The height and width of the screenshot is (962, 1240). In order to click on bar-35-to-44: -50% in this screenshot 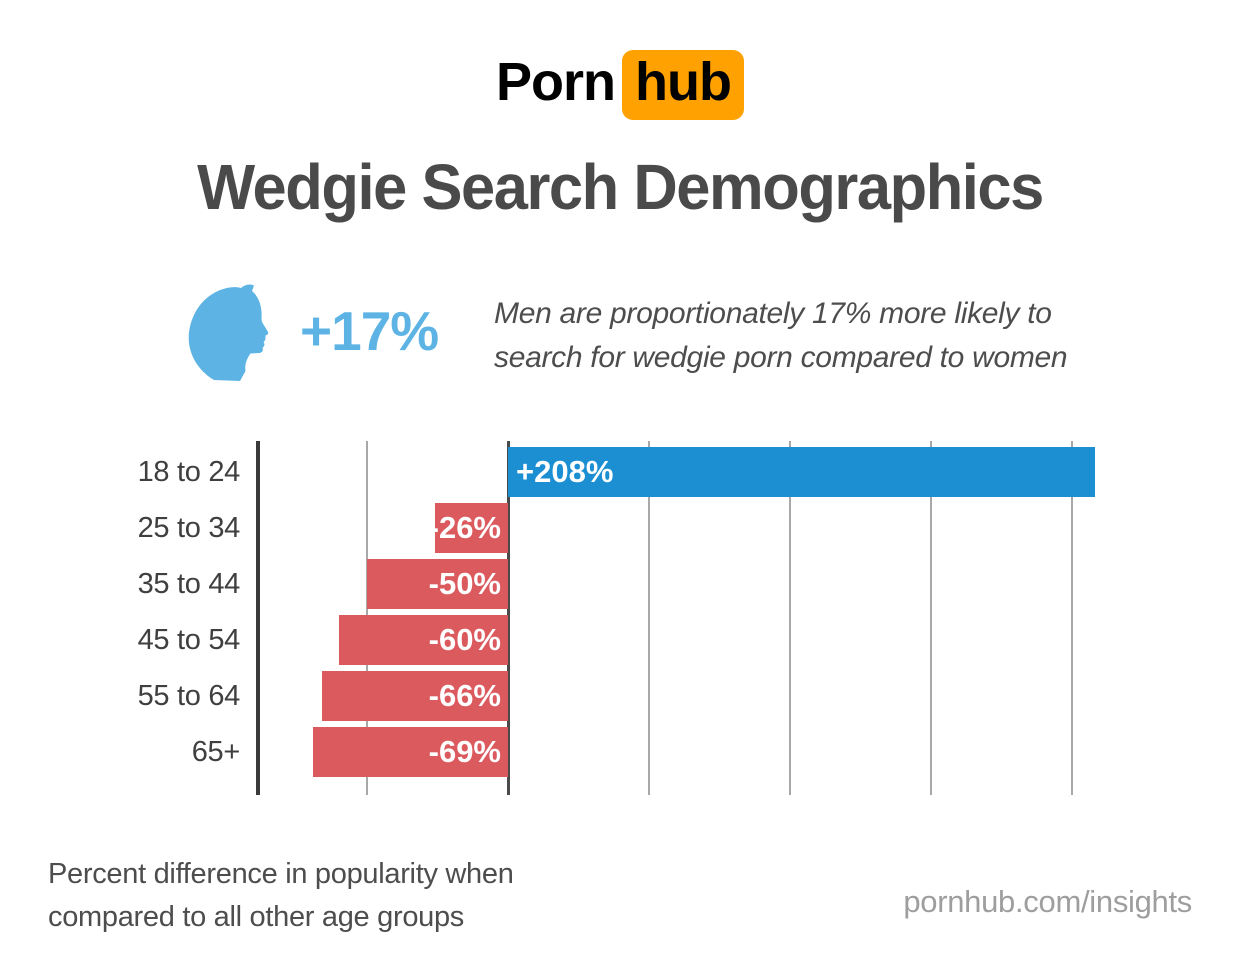, I will do `click(437, 584)`.